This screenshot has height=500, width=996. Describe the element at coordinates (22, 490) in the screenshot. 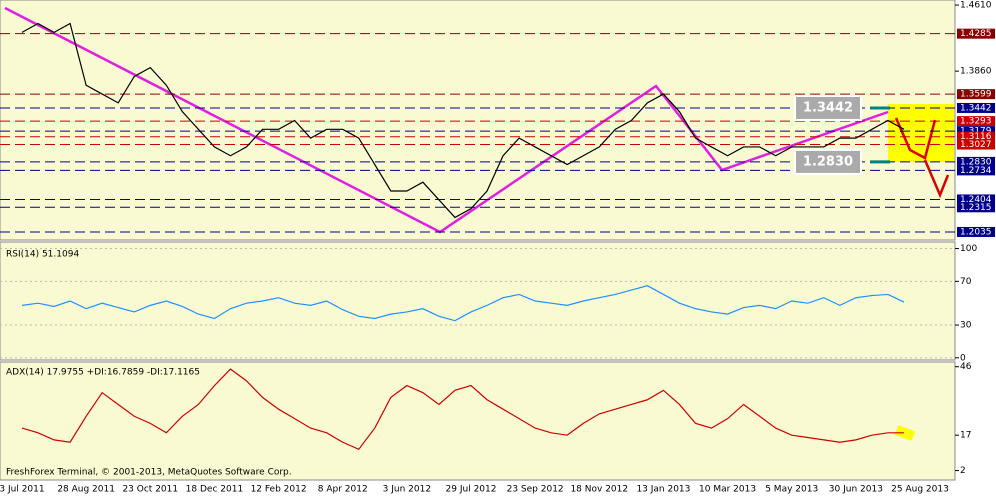

I see `x-tick-label: 3 Jul 2011` at that location.